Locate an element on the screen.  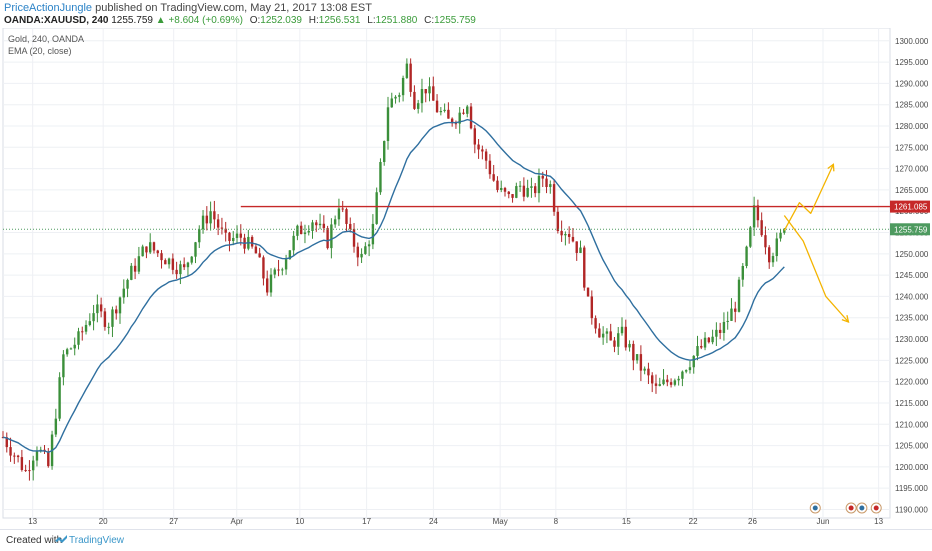
bearish-scenario-arrow-head is located at coordinates (845, 319).